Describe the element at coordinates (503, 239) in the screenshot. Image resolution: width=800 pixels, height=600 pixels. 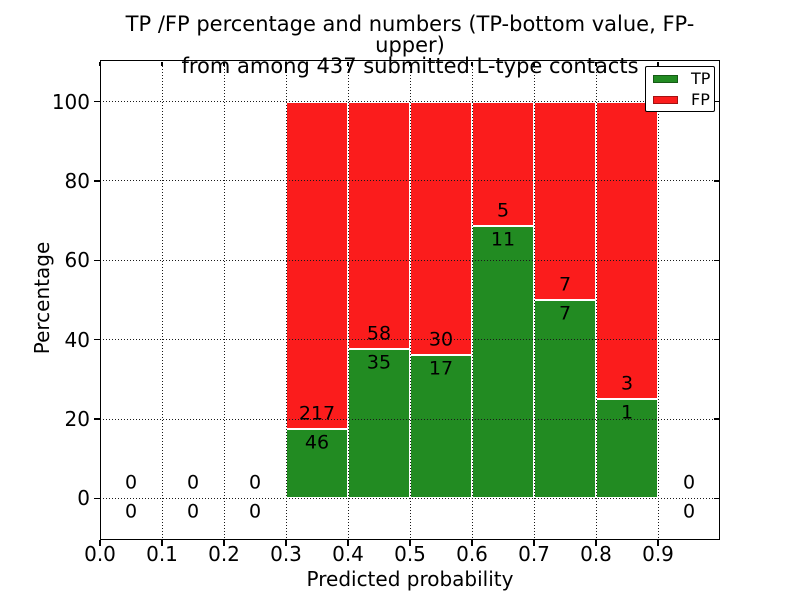
I see `tp-count-label: 11` at that location.